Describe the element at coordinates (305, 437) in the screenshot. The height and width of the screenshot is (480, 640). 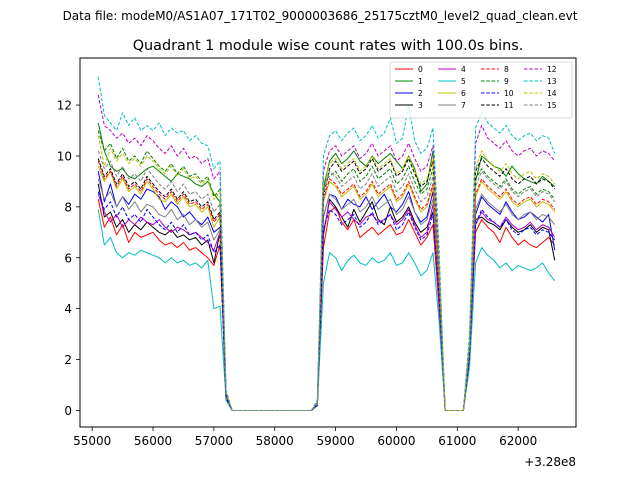
I see `x-axis: 55000 56000 57000 58000 59000 60000 61000 62000` at that location.